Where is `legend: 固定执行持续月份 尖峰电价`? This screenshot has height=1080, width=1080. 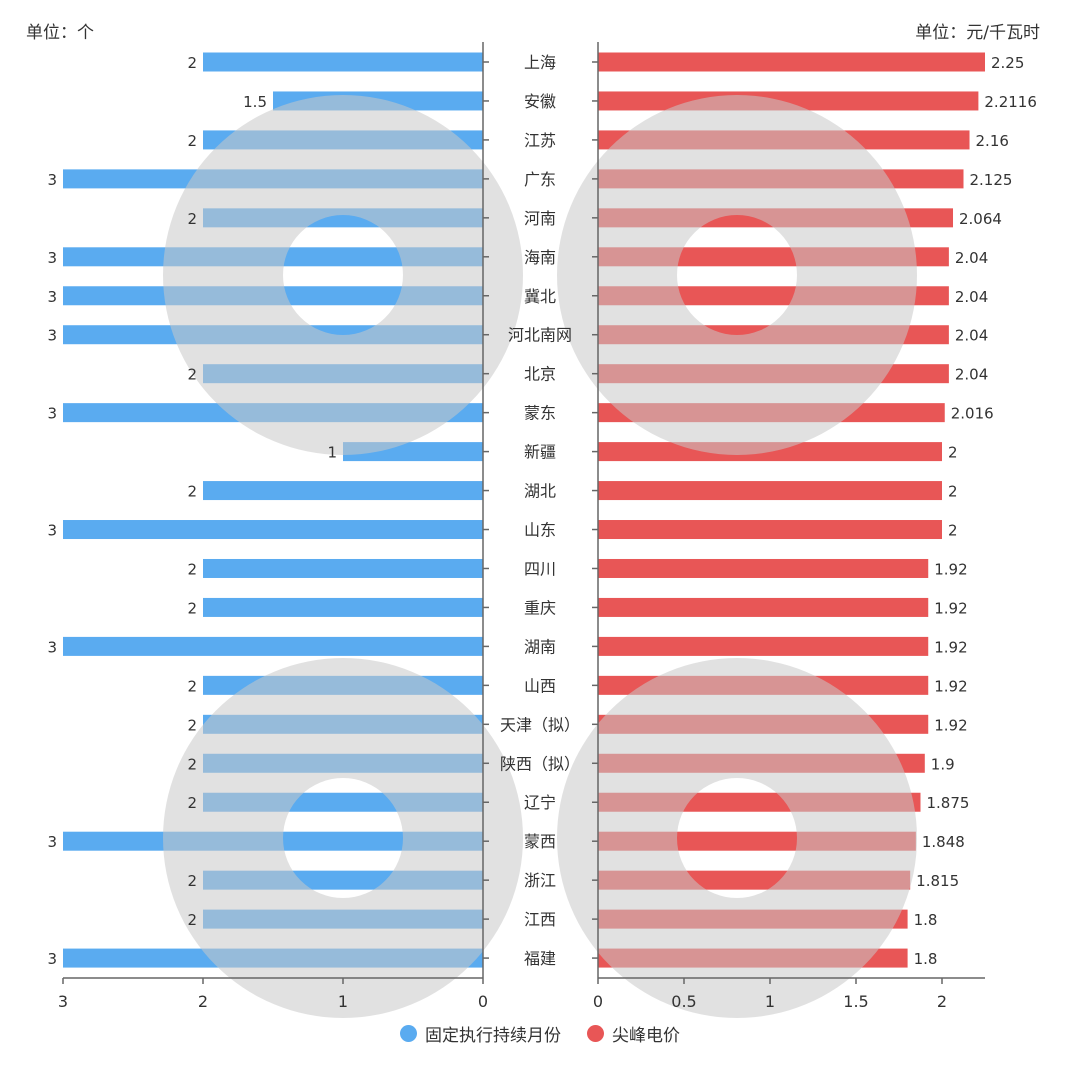
legend: 固定执行持续月份 尖峰电价 is located at coordinates (540, 1033).